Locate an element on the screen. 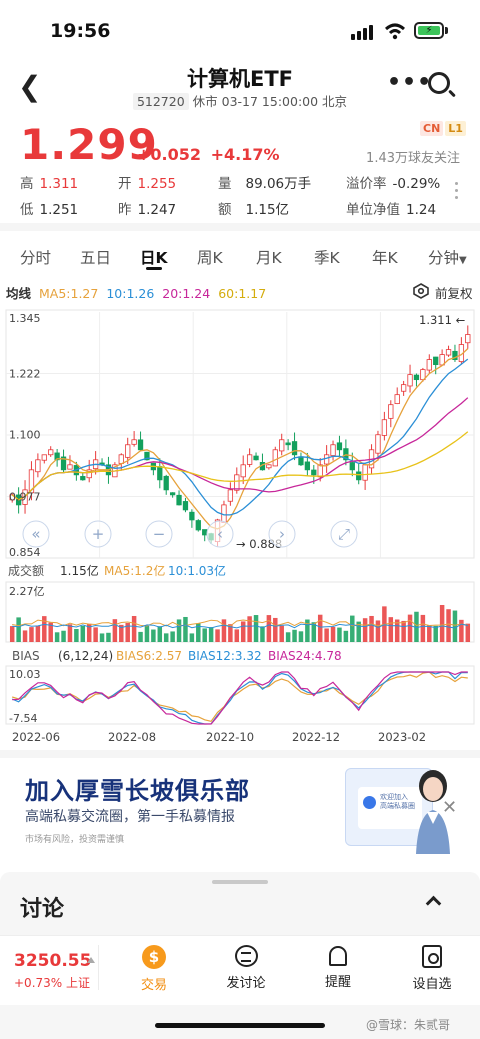  promo-title: 加入厚雪长坡俱乐部 is located at coordinates (137, 791).